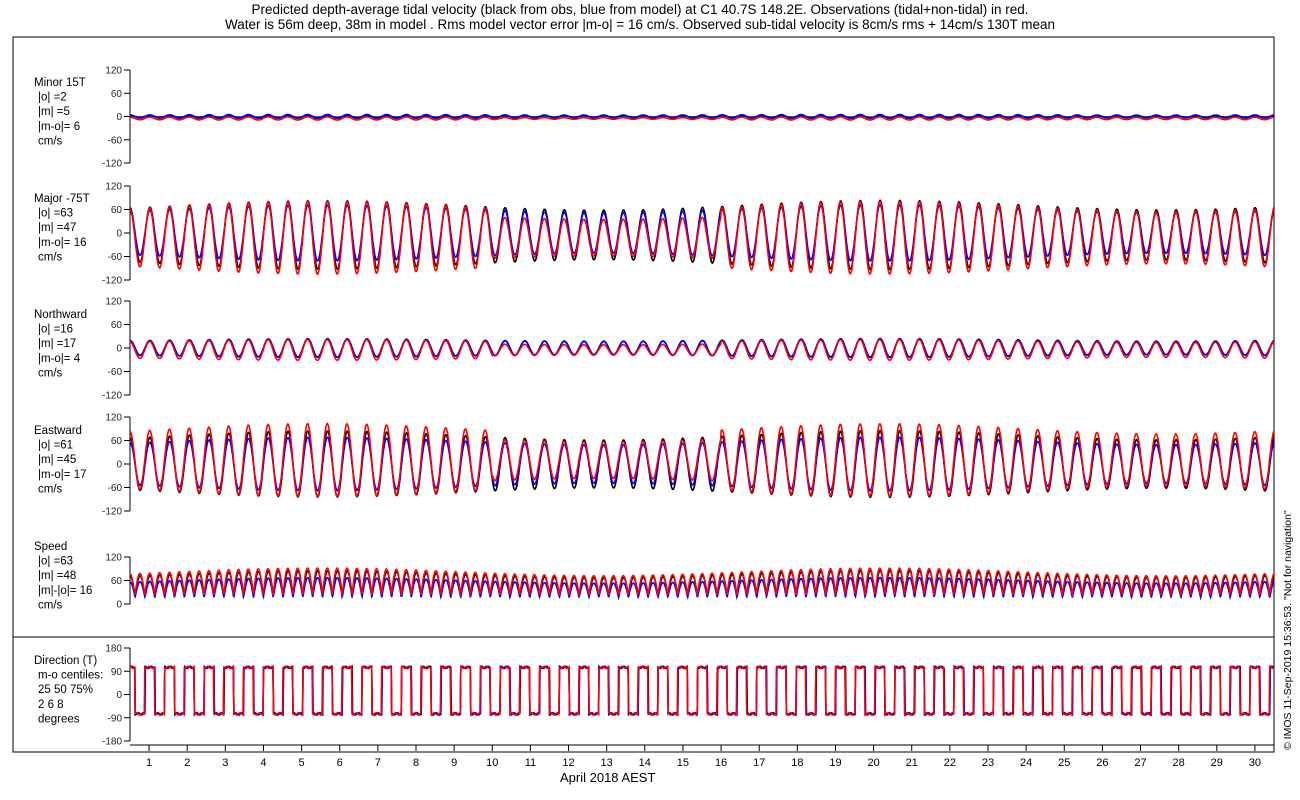 Image resolution: width=1300 pixels, height=800 pixels. I want to click on panel-label: |m| =47, so click(57, 228).